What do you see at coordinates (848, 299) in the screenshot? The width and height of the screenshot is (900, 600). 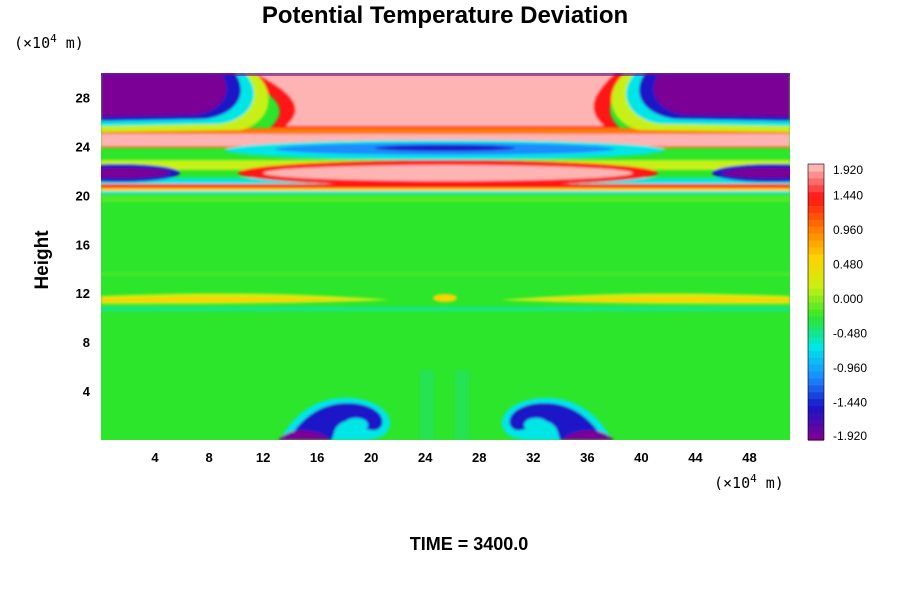 I see `colorbar-tick-label: 0.000` at bounding box center [848, 299].